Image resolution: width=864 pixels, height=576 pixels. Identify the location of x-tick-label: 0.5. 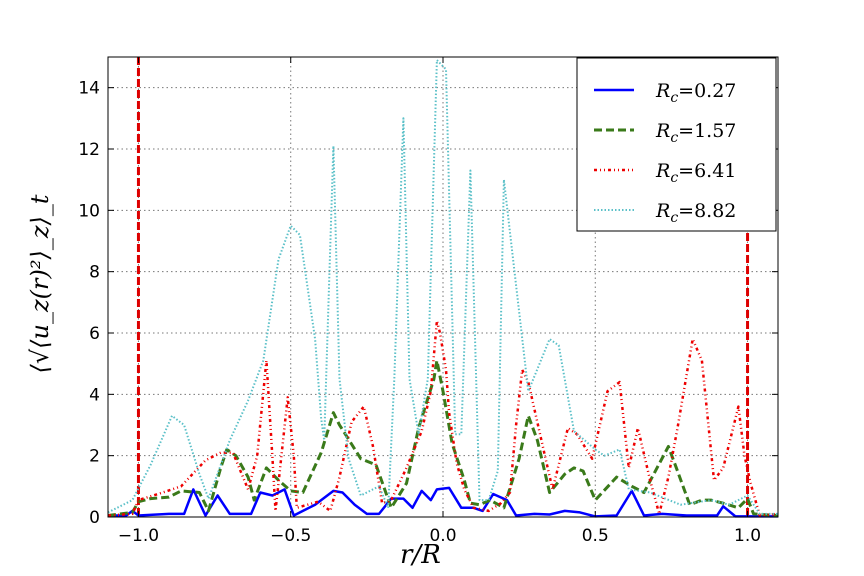
(595, 536).